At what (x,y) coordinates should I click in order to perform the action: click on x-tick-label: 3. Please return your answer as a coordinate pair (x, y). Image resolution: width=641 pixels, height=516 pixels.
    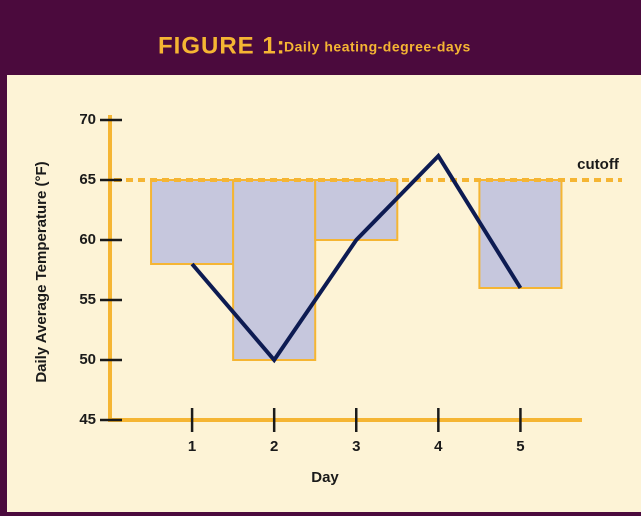
    Looking at the image, I should click on (356, 446).